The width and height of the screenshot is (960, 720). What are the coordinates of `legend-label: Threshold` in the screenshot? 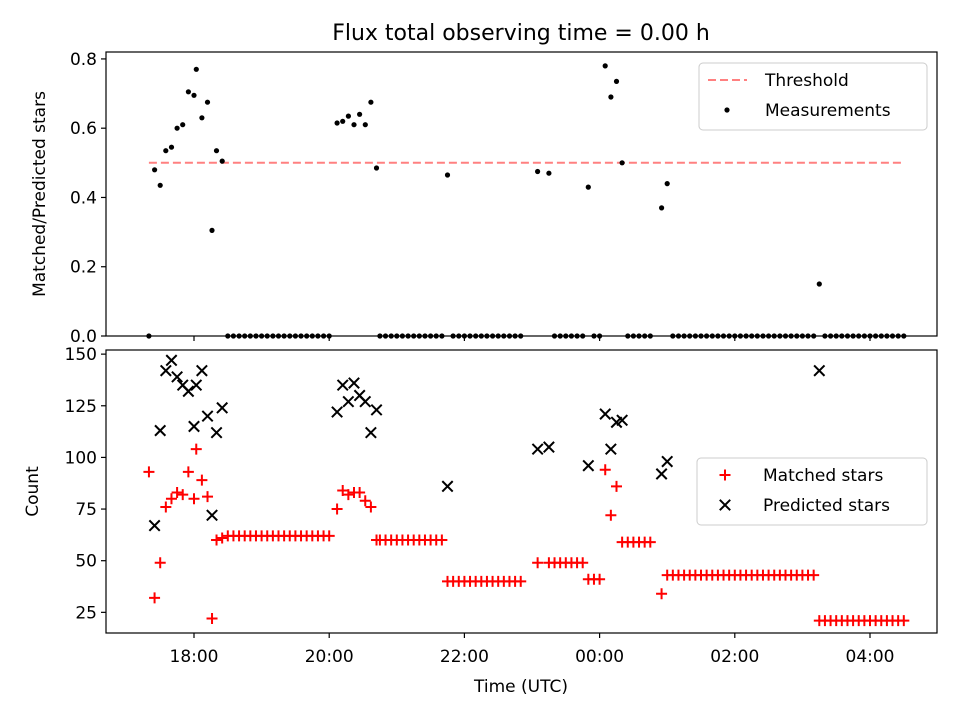 It's located at (806, 81).